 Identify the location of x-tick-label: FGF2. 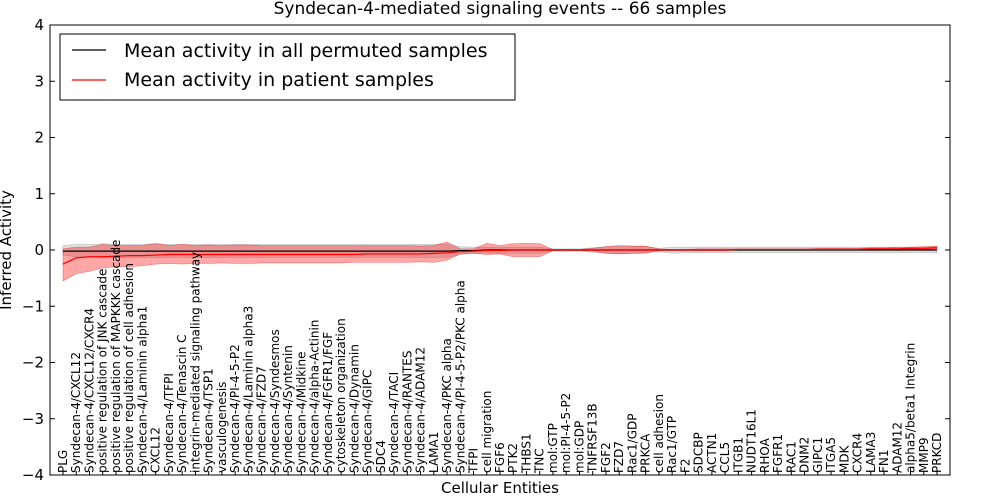
(606, 457).